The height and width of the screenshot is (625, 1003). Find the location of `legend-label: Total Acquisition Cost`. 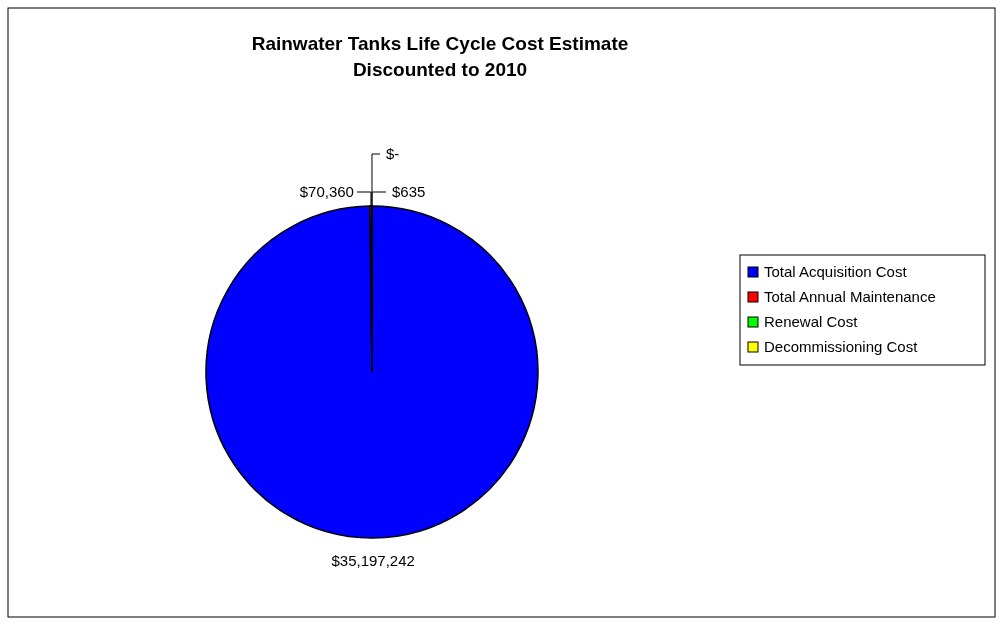

legend-label: Total Acquisition Cost is located at coordinates (836, 271).